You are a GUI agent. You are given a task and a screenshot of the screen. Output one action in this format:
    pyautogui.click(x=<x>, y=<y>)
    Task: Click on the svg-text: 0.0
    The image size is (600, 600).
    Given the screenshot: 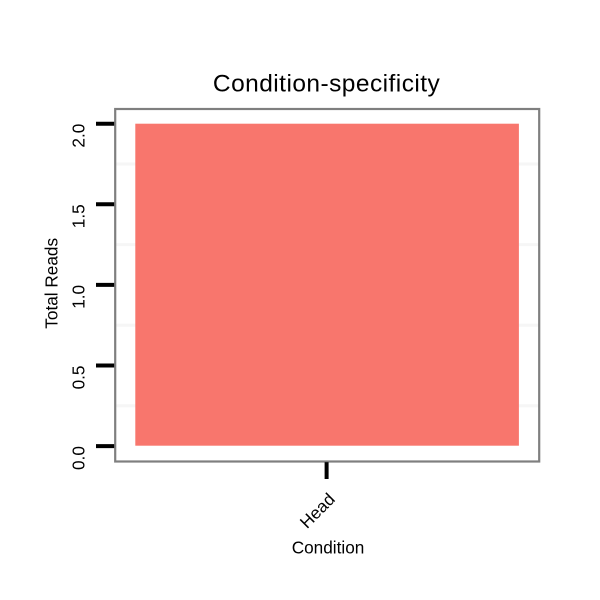 What is the action you would take?
    pyautogui.click(x=78, y=458)
    